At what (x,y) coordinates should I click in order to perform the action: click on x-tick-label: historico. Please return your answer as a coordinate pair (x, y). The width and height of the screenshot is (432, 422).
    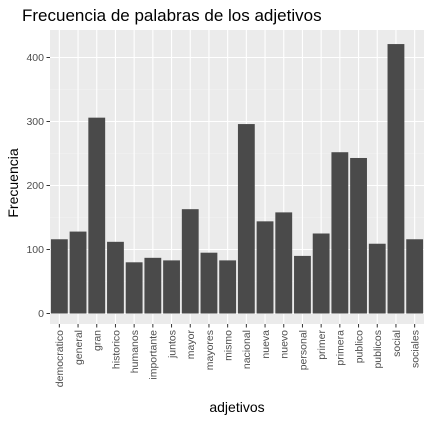
    Looking at the image, I should click on (116, 349).